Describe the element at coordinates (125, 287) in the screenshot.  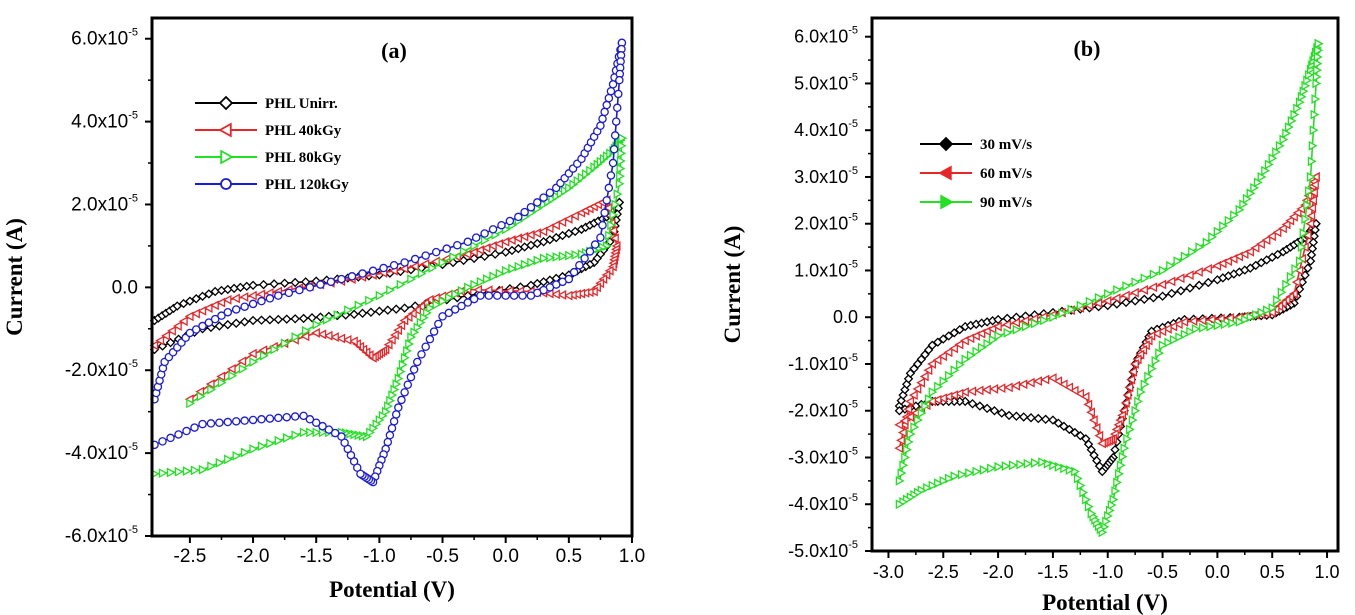
I see `y-tick-label: 0.0` at that location.